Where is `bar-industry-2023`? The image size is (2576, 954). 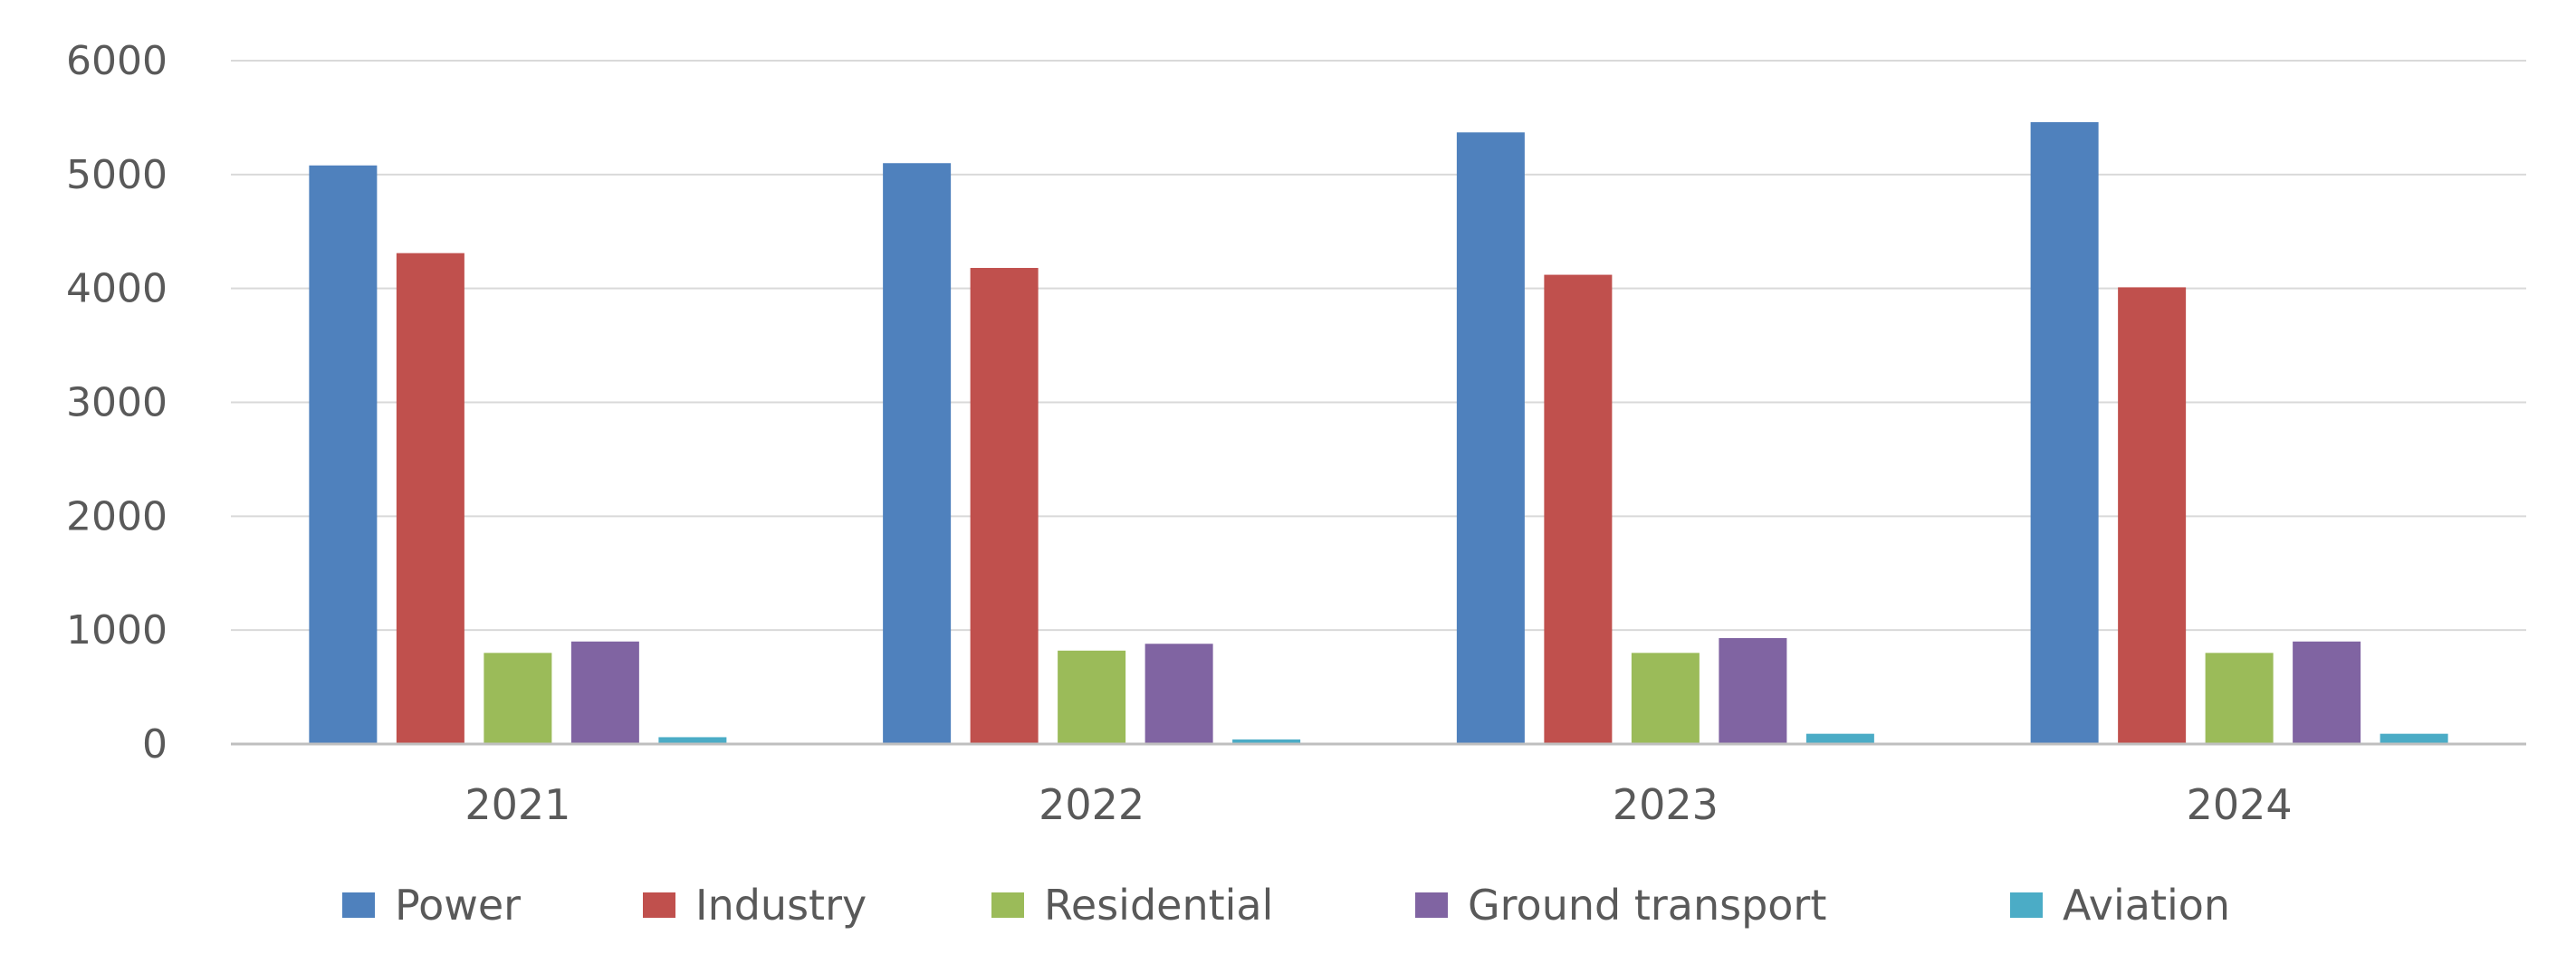
bar-industry-2023 is located at coordinates (1578, 509).